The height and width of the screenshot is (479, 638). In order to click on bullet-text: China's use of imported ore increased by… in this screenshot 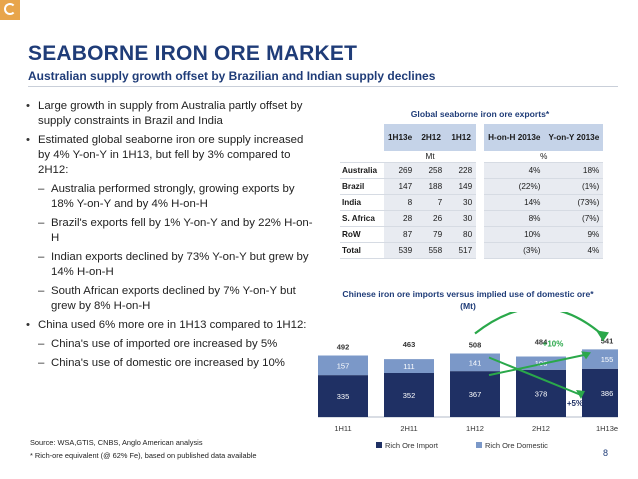, I will do `click(164, 344)`.